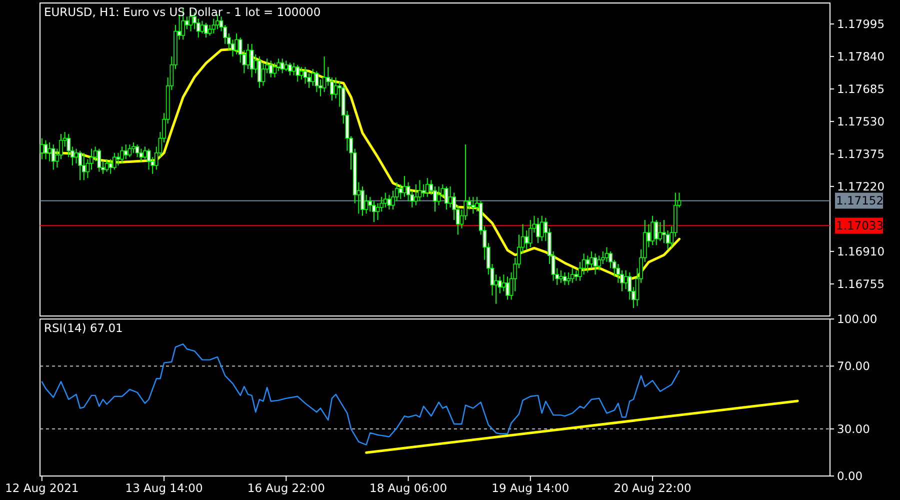  I want to click on x-tick-label: 12 Aug 2021, so click(42, 488).